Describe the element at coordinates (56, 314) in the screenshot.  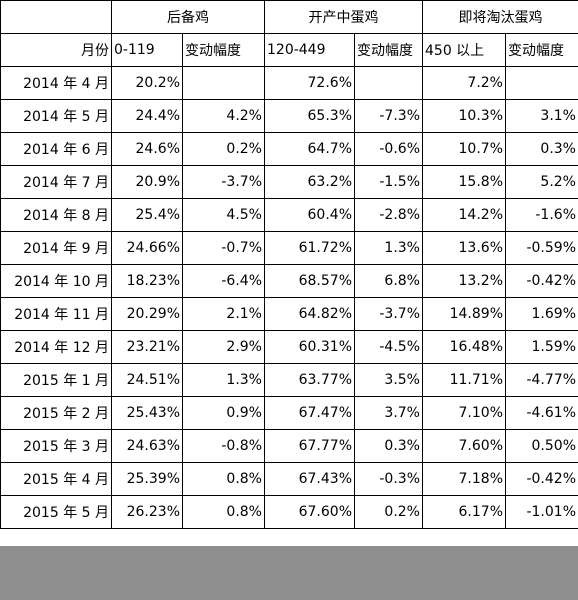
I see `month-cell: 2014 年 11 月` at that location.